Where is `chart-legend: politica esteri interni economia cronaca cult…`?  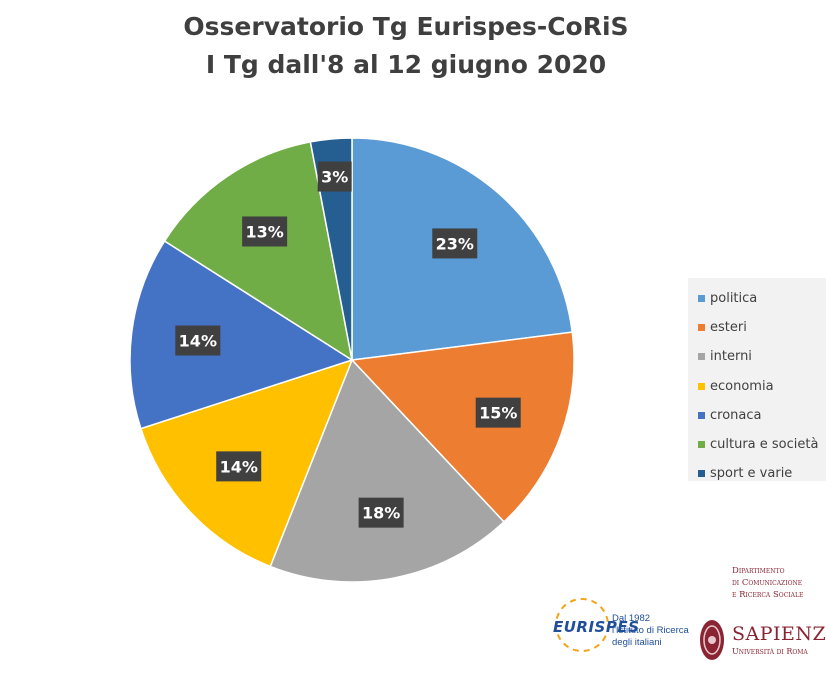 chart-legend: politica esteri interni economia cronaca cult… is located at coordinates (757, 379).